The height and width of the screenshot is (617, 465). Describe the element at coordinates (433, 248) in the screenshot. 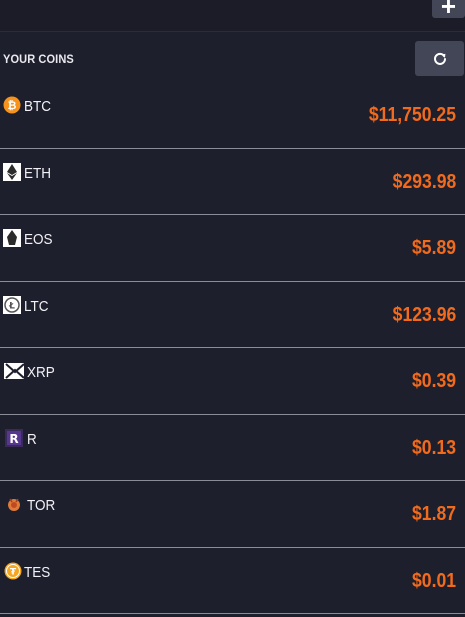

I see `coin-price: $5.89` at that location.